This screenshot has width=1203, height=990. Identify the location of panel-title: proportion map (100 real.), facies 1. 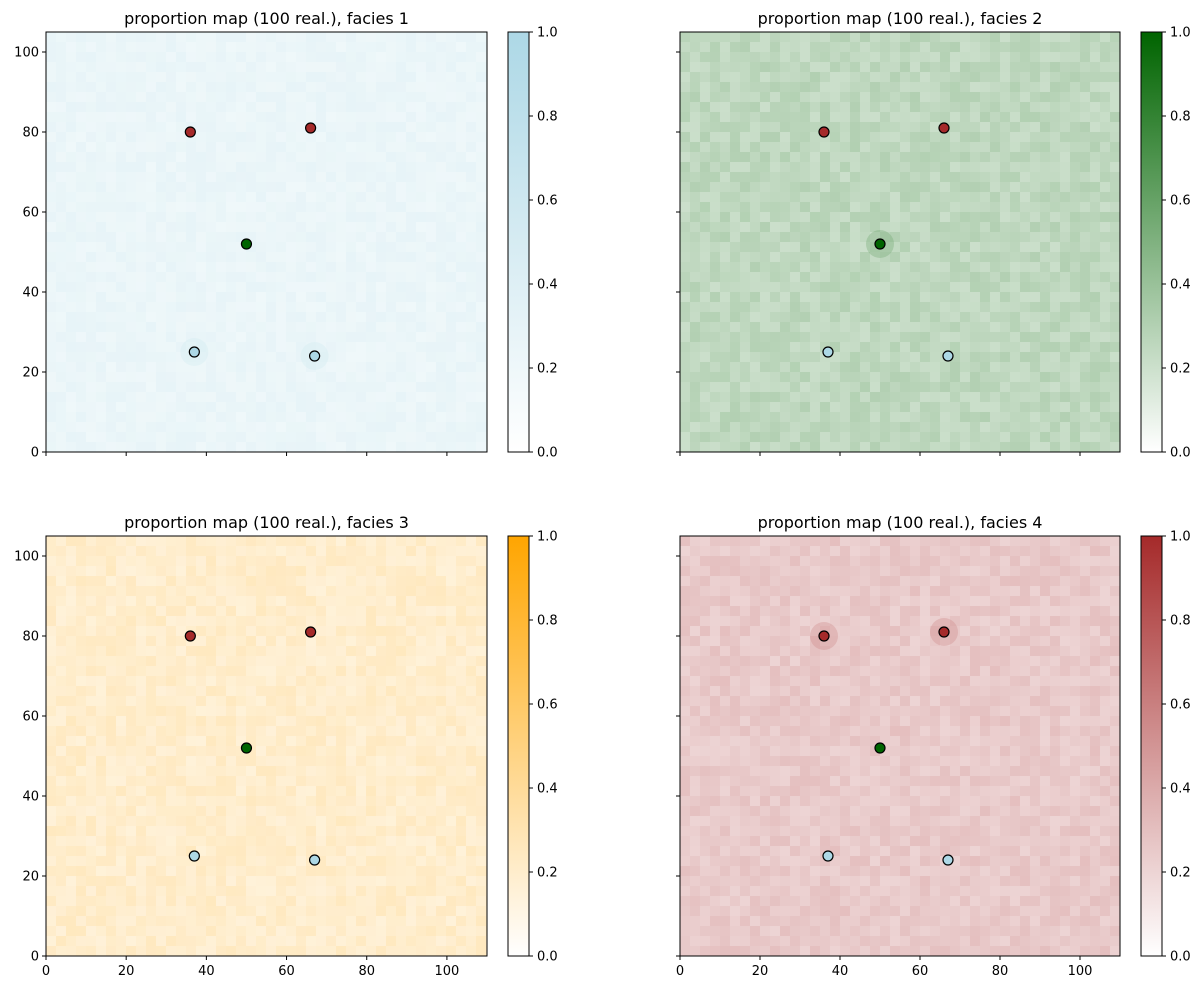
(266, 18).